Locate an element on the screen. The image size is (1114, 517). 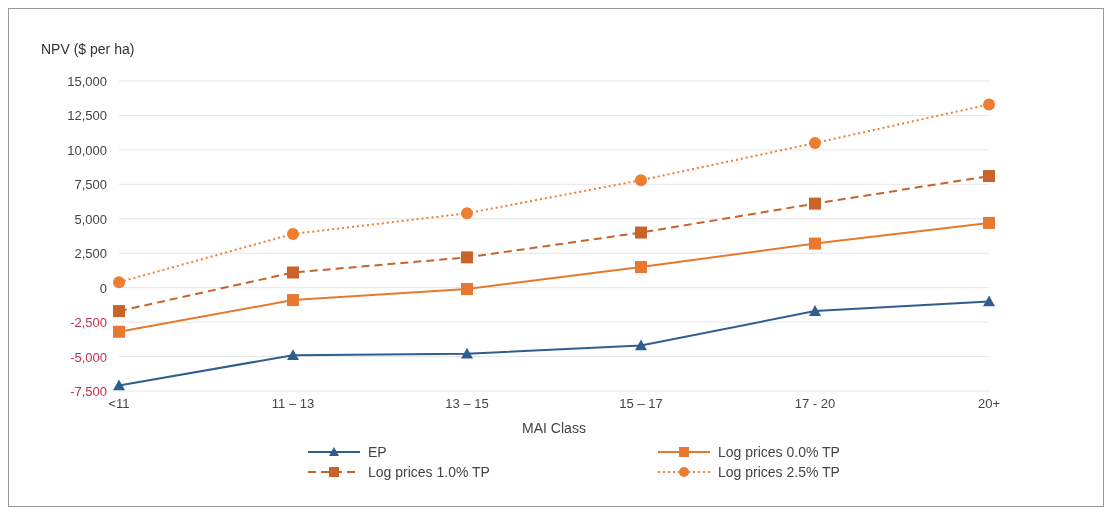
x-tick-label: 20+ is located at coordinates (989, 404).